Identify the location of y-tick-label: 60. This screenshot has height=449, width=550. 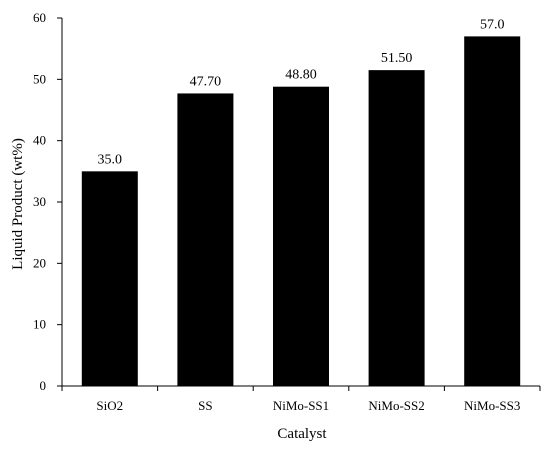
(39, 17).